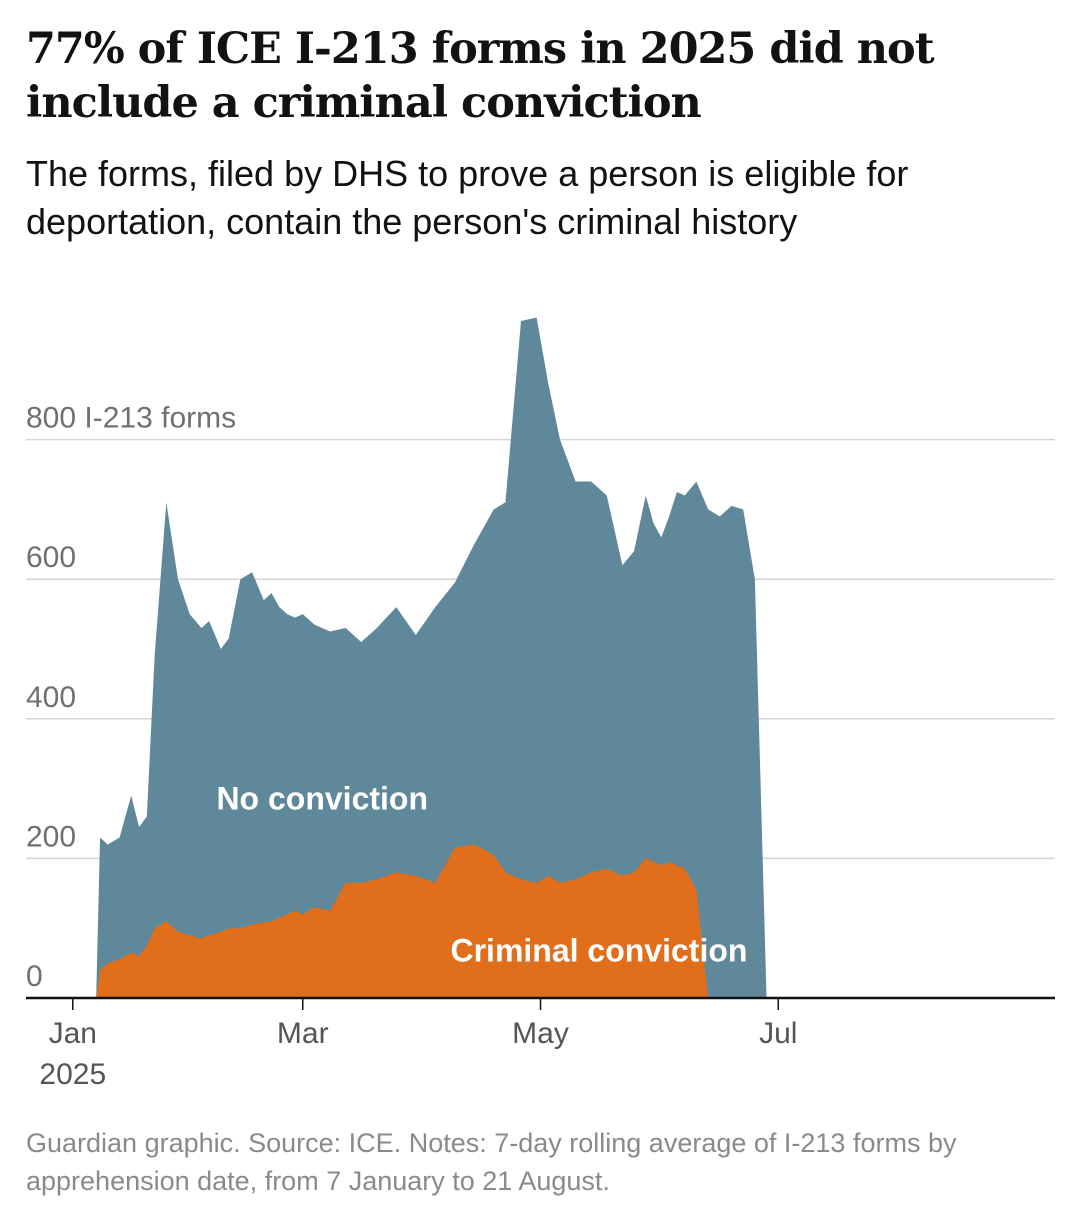 The image size is (1080, 1226). I want to click on y-tick-label: 800 I-213 forms, so click(131, 418).